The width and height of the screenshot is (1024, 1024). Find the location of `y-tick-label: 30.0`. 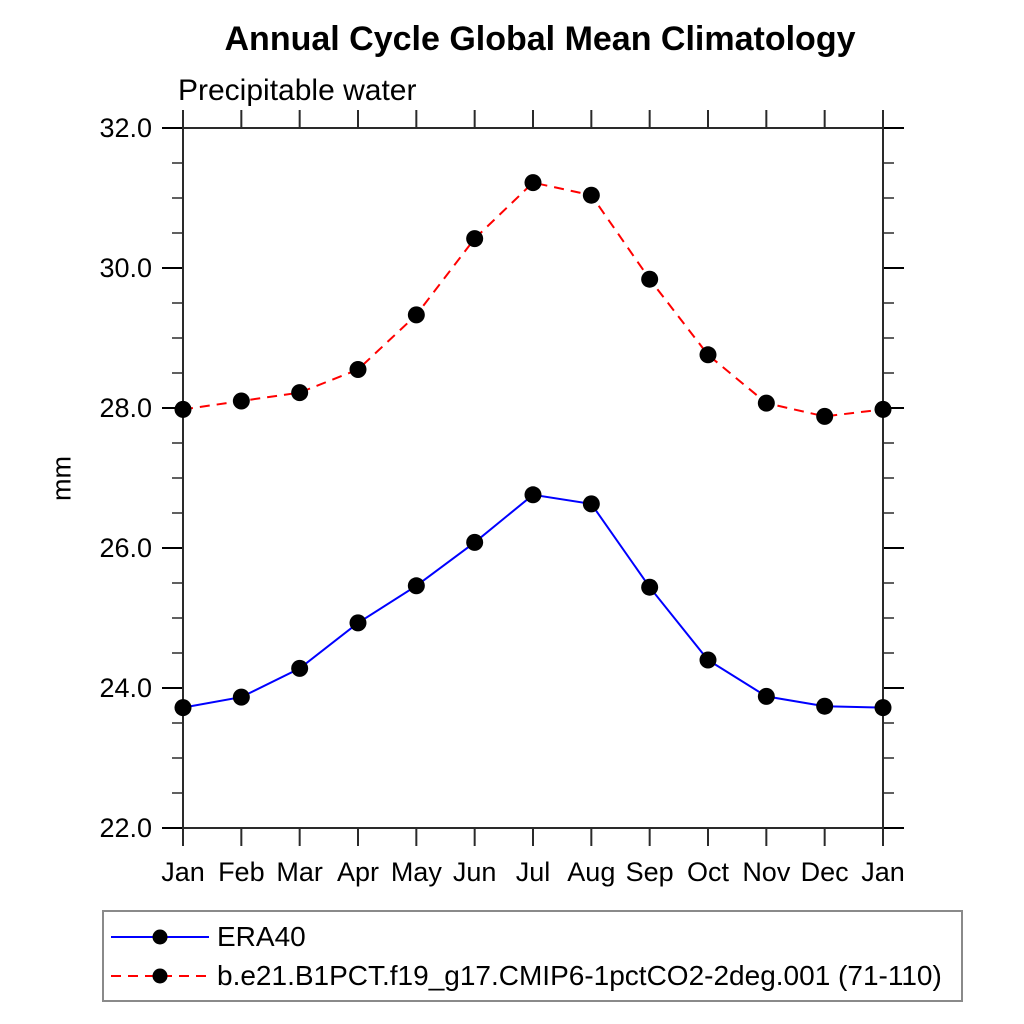

y-tick-label: 30.0 is located at coordinates (125, 268).